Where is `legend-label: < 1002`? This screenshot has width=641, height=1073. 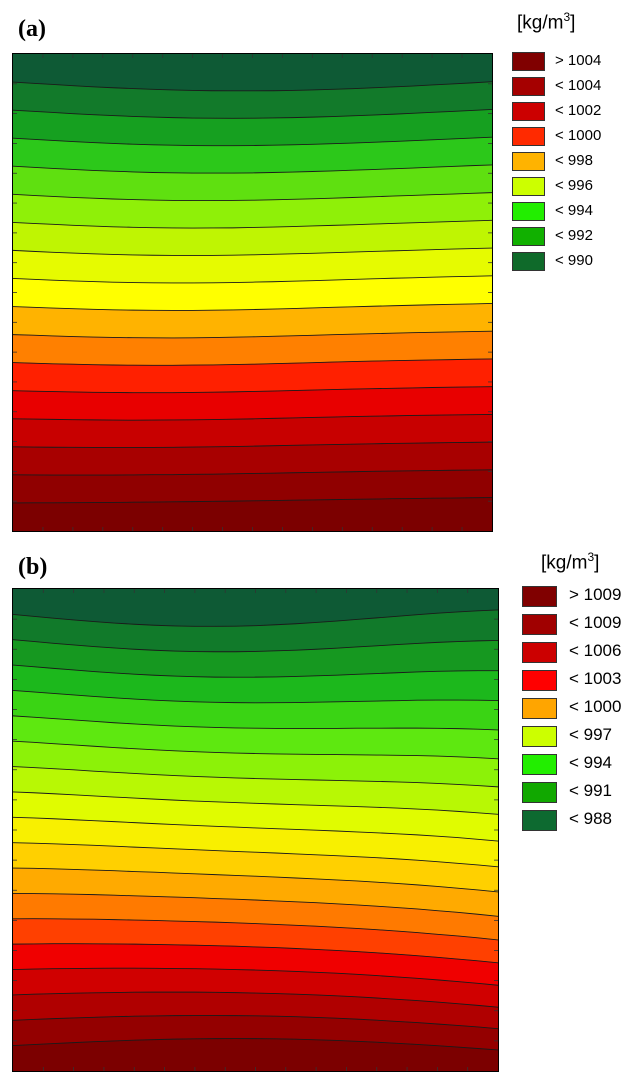 legend-label: < 1002 is located at coordinates (578, 110).